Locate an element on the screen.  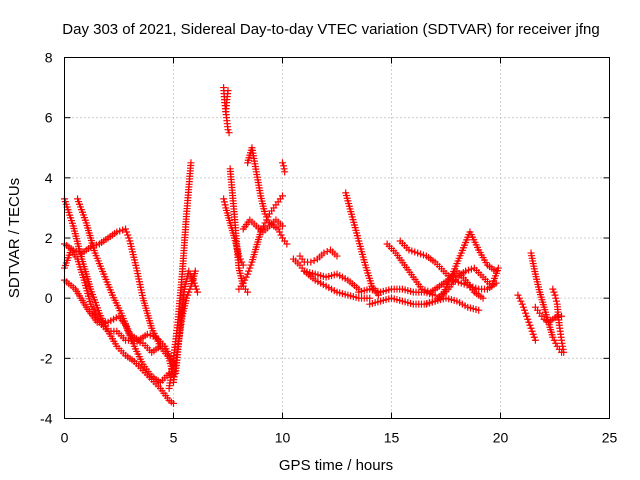
series-arc17 is located at coordinates (318, 256).